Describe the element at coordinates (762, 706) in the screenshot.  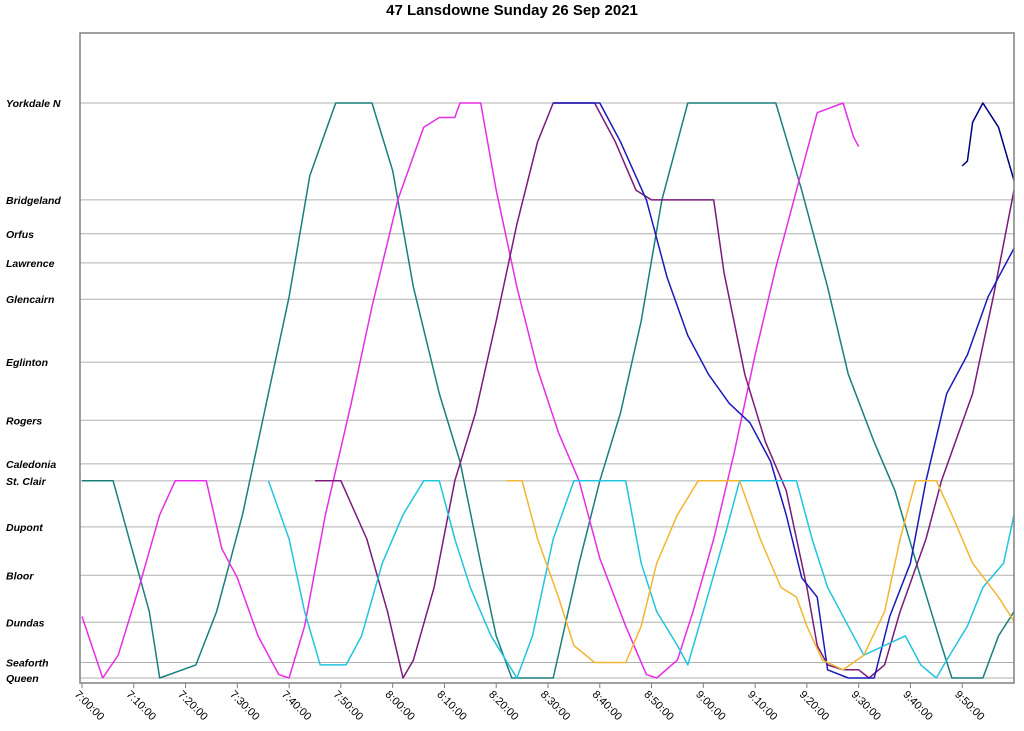
I see `x-tick-label: 9:10:00` at that location.